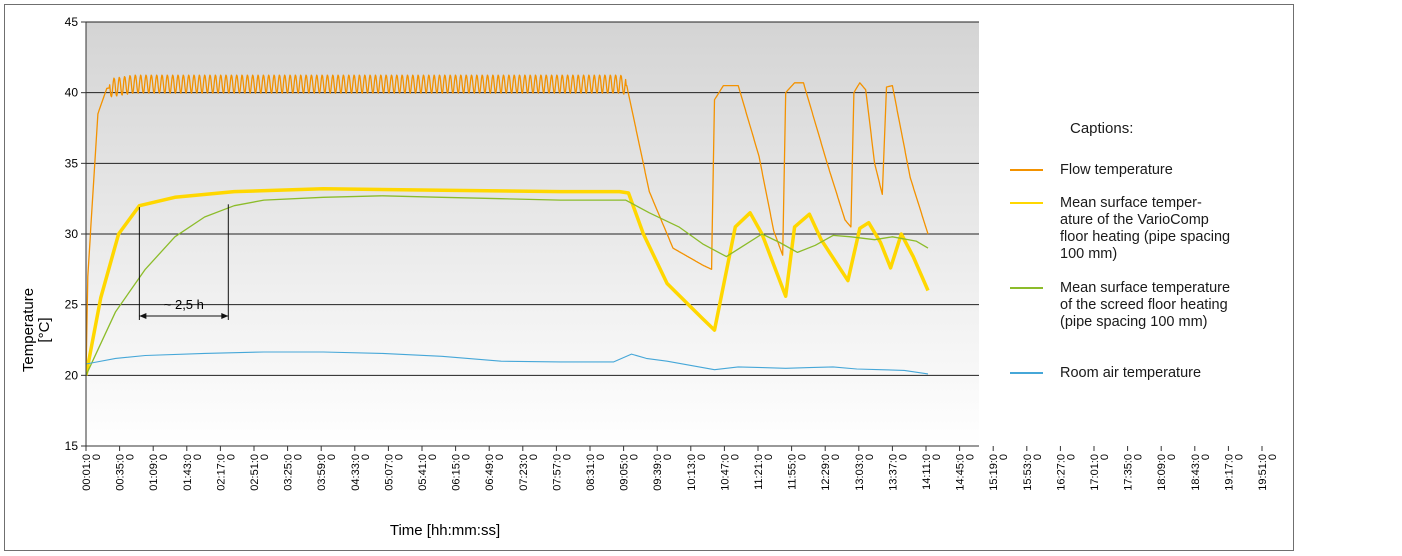 This screenshot has height=556, width=1402. I want to click on x-tick-label: 18:09:00, so click(1167, 472).